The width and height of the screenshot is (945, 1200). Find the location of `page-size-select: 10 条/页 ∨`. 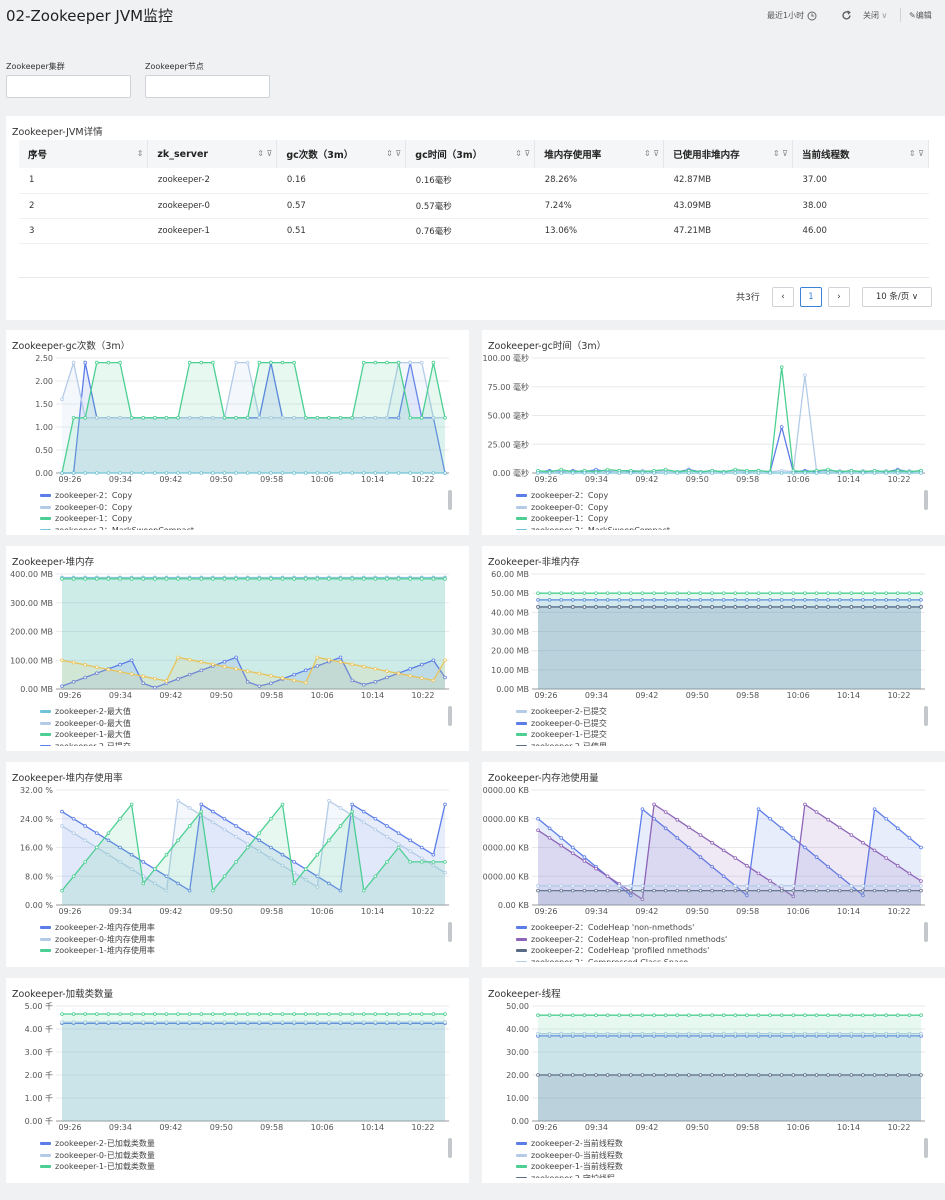

page-size-select: 10 条/页 ∨ is located at coordinates (897, 297).